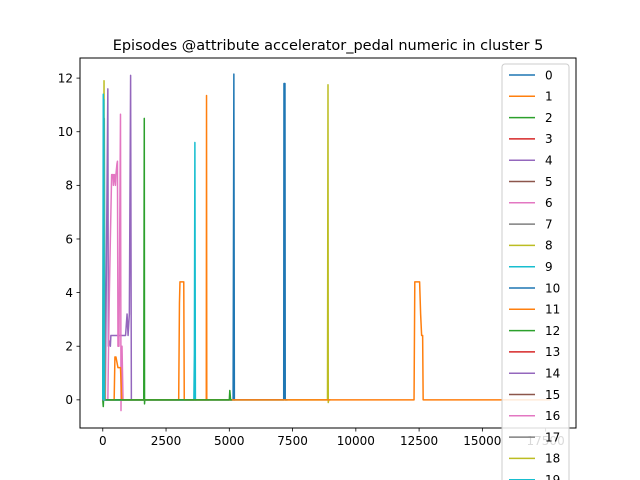 This screenshot has height=480, width=640. Describe the element at coordinates (69, 293) in the screenshot. I see `y-tick-label: 4` at that location.